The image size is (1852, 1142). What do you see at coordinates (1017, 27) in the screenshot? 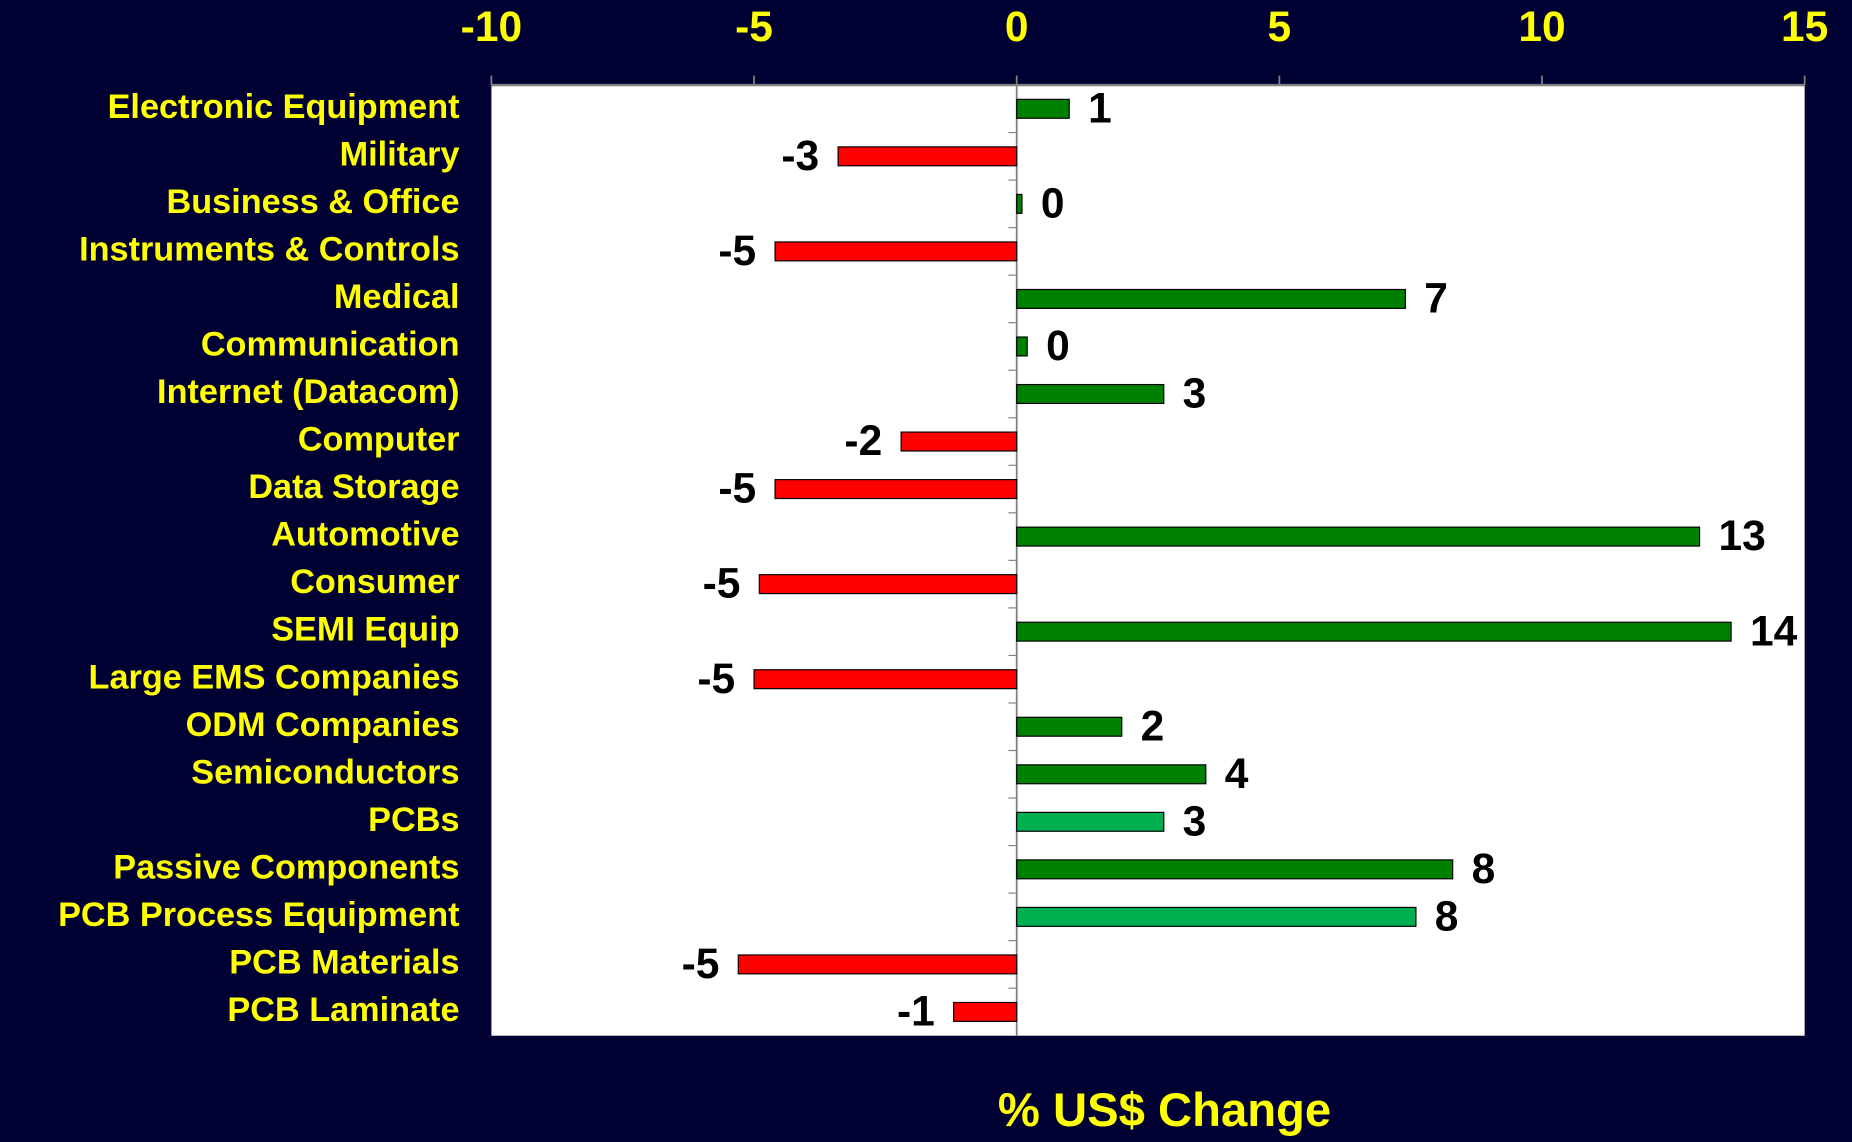
I see `x-tick-label: 0` at bounding box center [1017, 27].